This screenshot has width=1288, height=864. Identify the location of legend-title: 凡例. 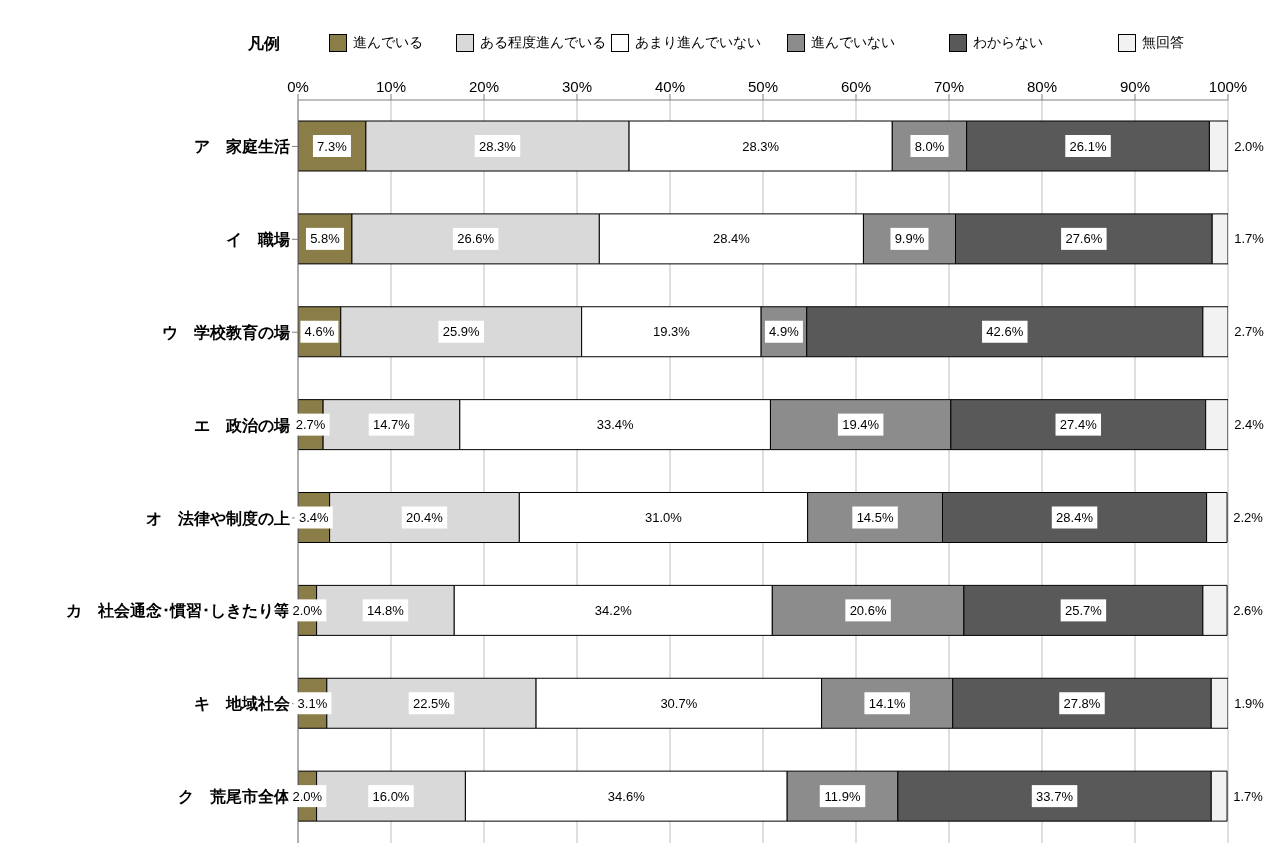
(263, 44).